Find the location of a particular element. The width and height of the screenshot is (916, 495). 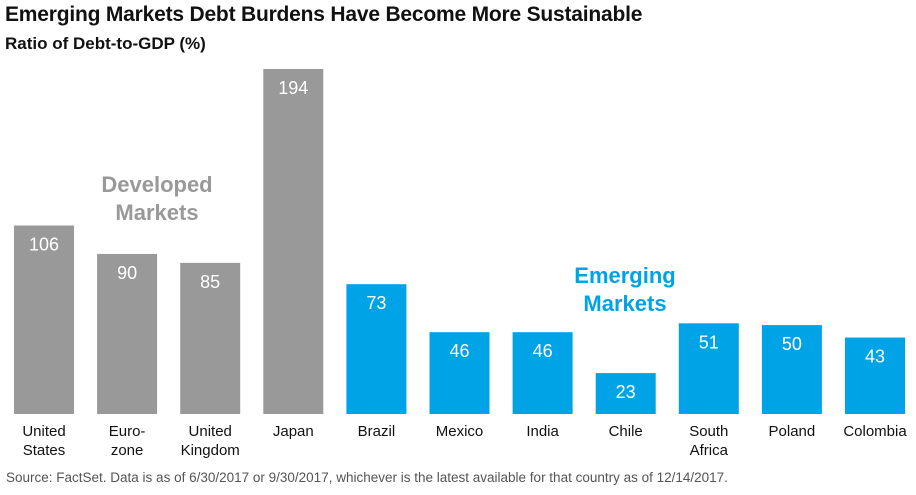

category-label: Colombia is located at coordinates (875, 431).